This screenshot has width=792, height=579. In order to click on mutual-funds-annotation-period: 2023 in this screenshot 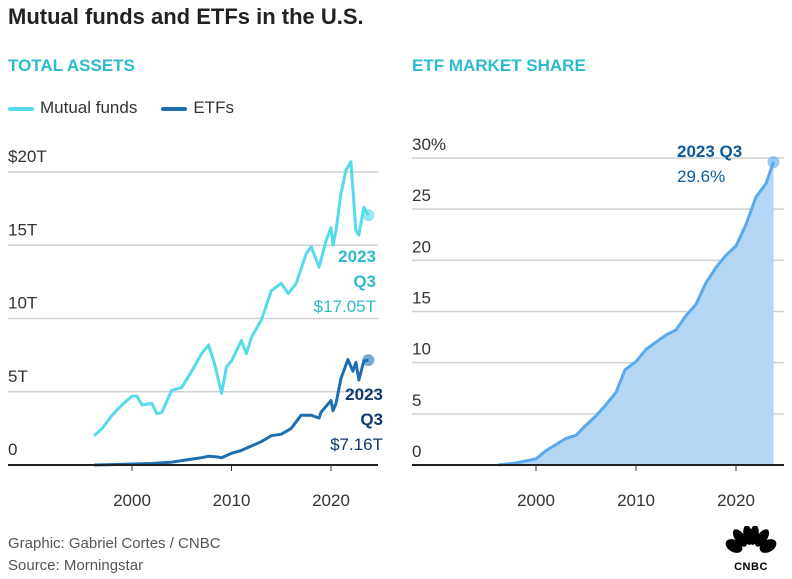, I will do `click(357, 256)`.